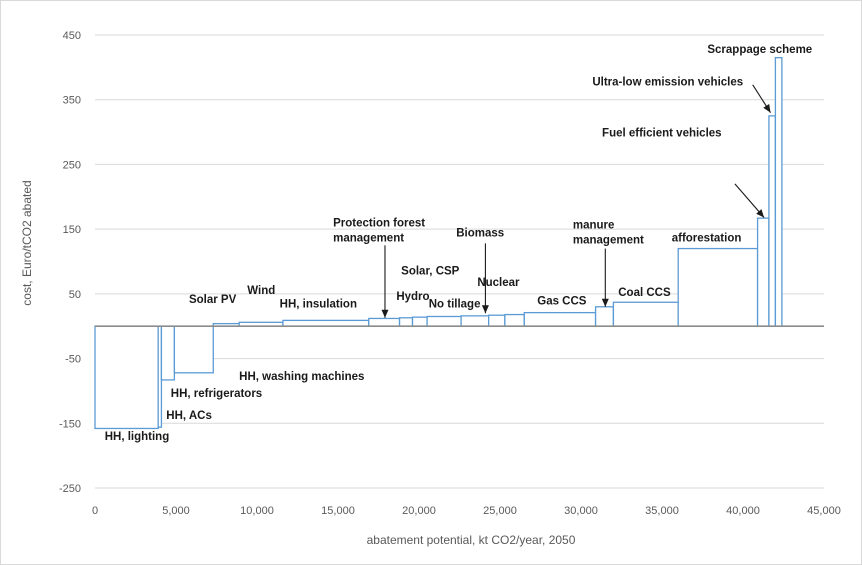 This screenshot has width=862, height=565. I want to click on annotation-label: HH, lighting, so click(137, 437).